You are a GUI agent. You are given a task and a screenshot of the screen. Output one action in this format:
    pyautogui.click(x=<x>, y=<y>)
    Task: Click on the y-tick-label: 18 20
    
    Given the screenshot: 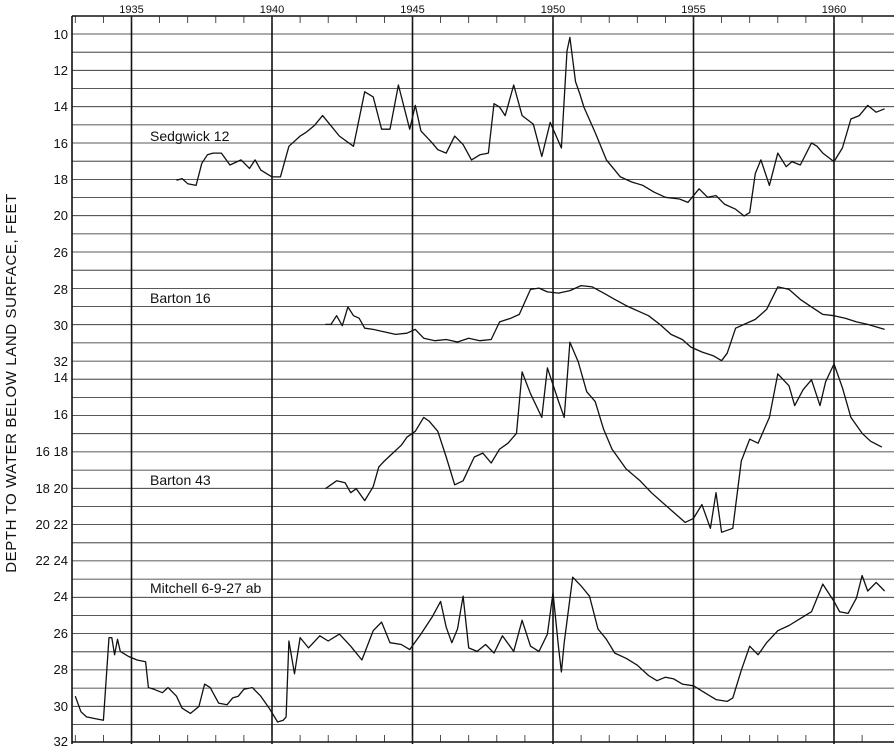 What is the action you would take?
    pyautogui.click(x=51, y=488)
    